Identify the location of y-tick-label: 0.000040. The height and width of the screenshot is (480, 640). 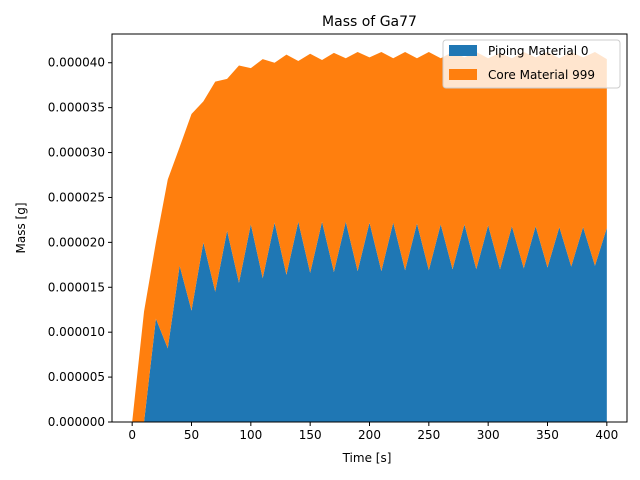
(76, 63).